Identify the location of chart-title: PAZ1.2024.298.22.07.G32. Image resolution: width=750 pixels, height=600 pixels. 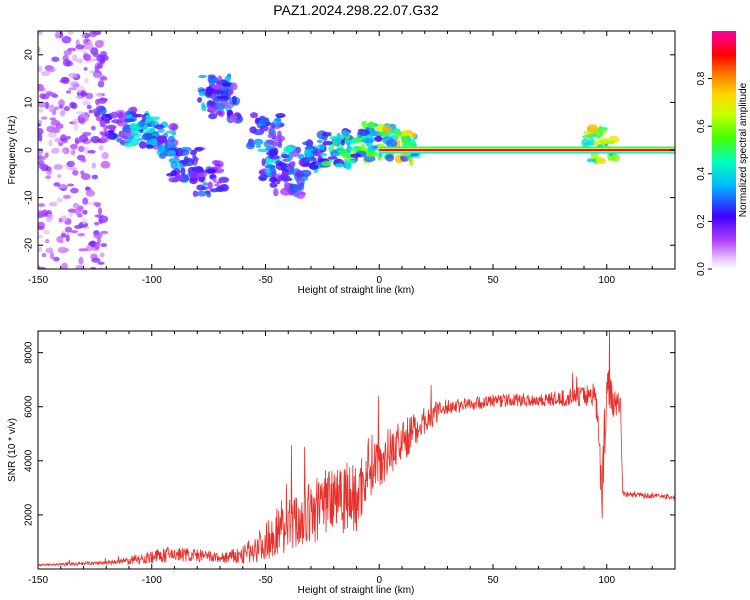
(356, 10).